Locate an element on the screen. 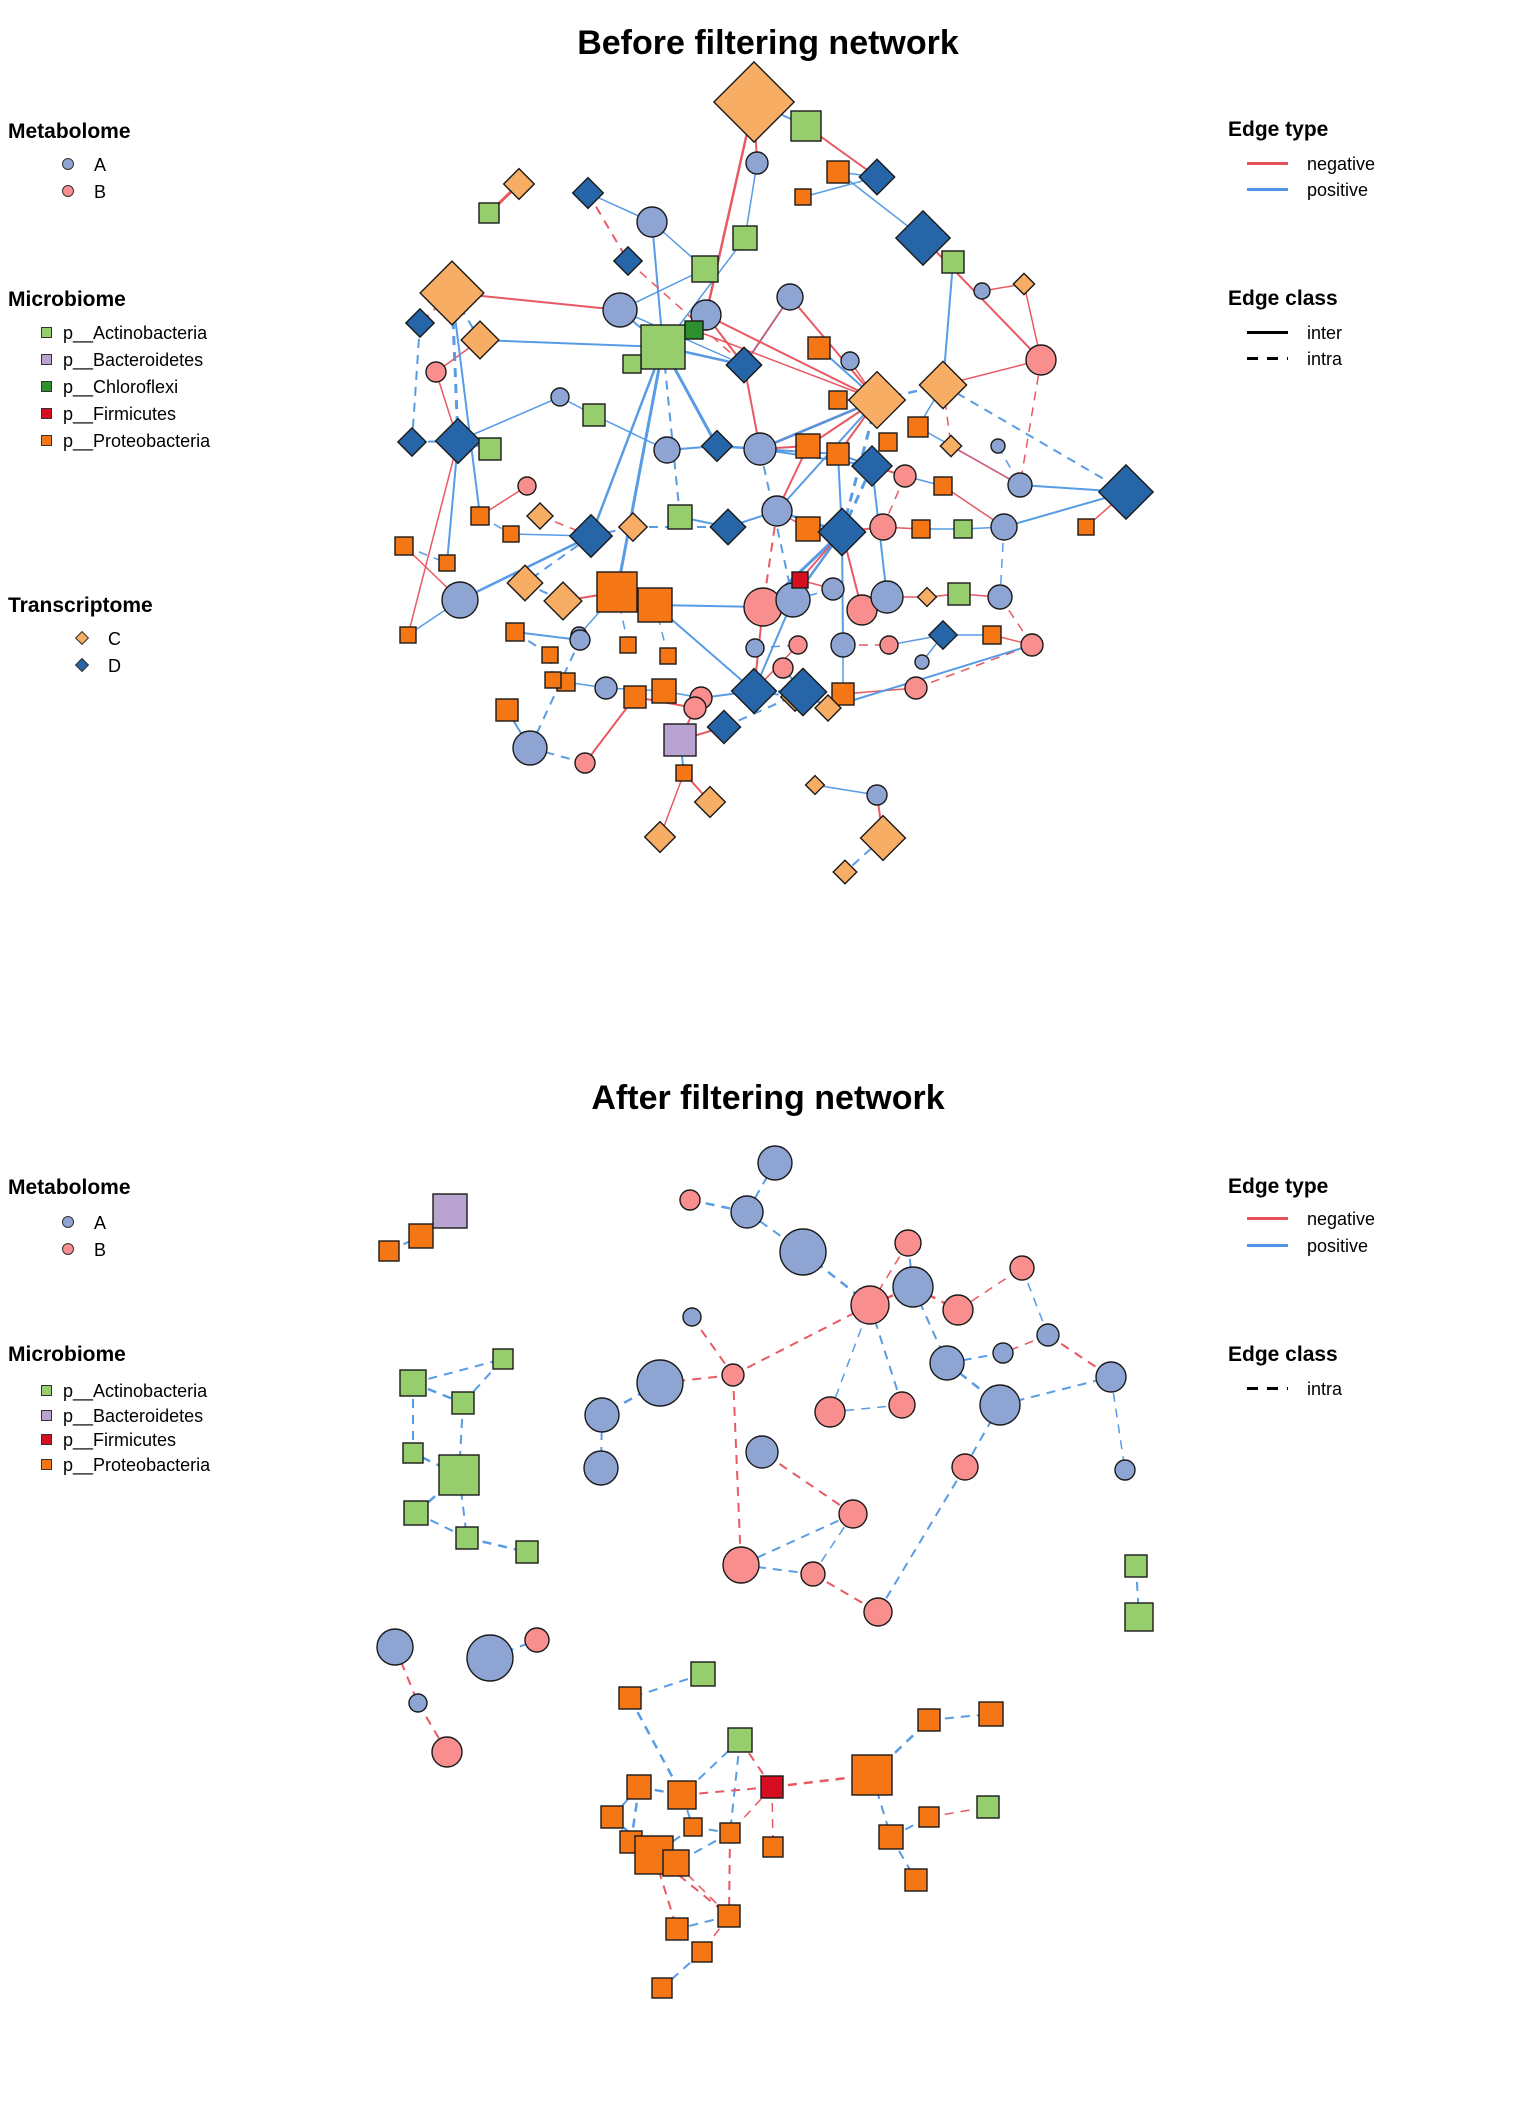 This screenshot has width=1536, height=2112. metabolome-b-key-icon is located at coordinates (68, 191).